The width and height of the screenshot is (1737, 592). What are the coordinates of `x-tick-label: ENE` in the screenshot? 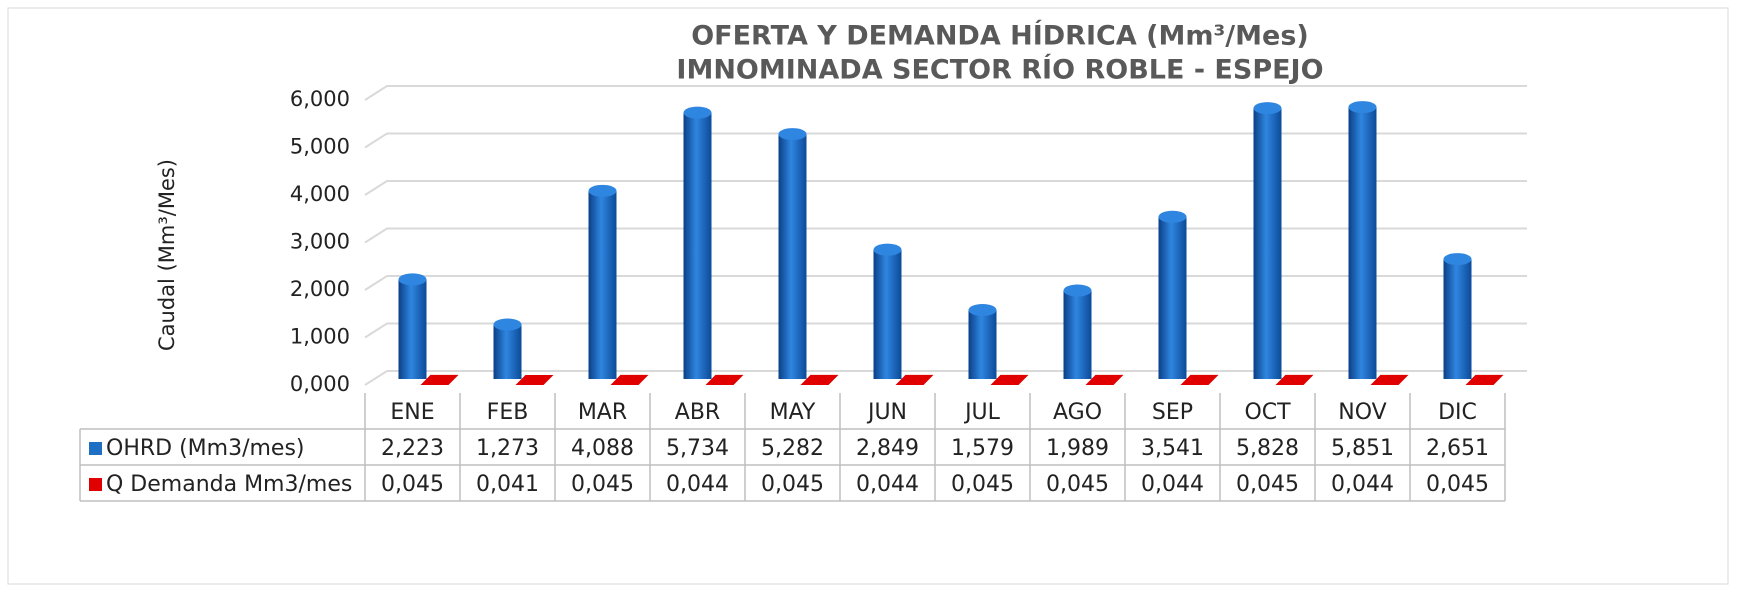 It's located at (412, 412).